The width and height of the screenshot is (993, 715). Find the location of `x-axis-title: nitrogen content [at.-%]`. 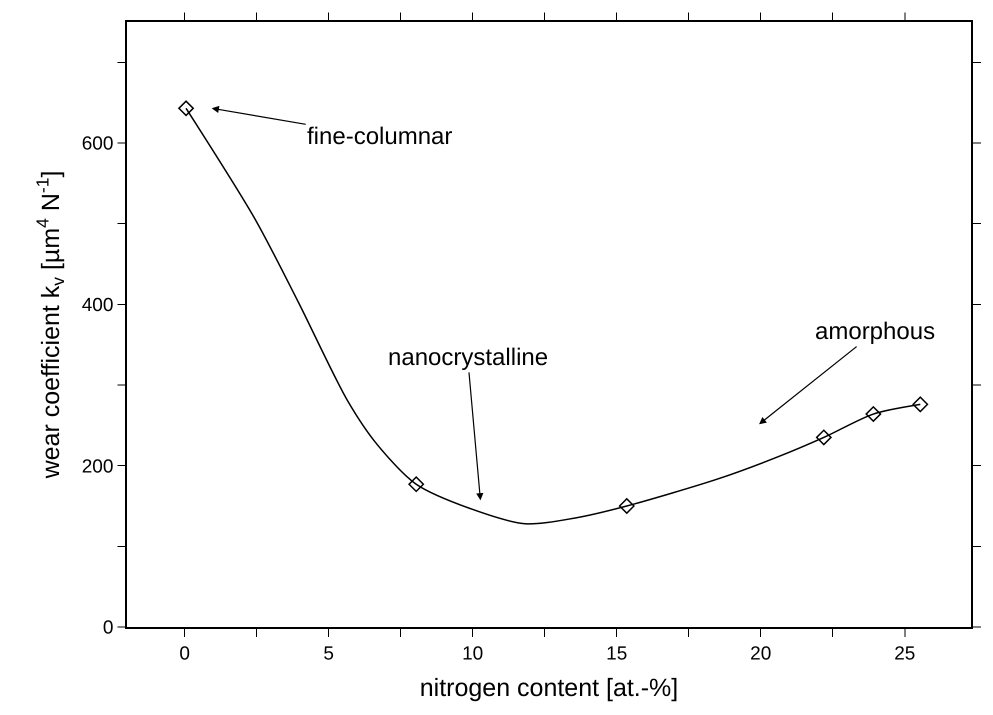

x-axis-title: nitrogen content [at.-%] is located at coordinates (549, 688).